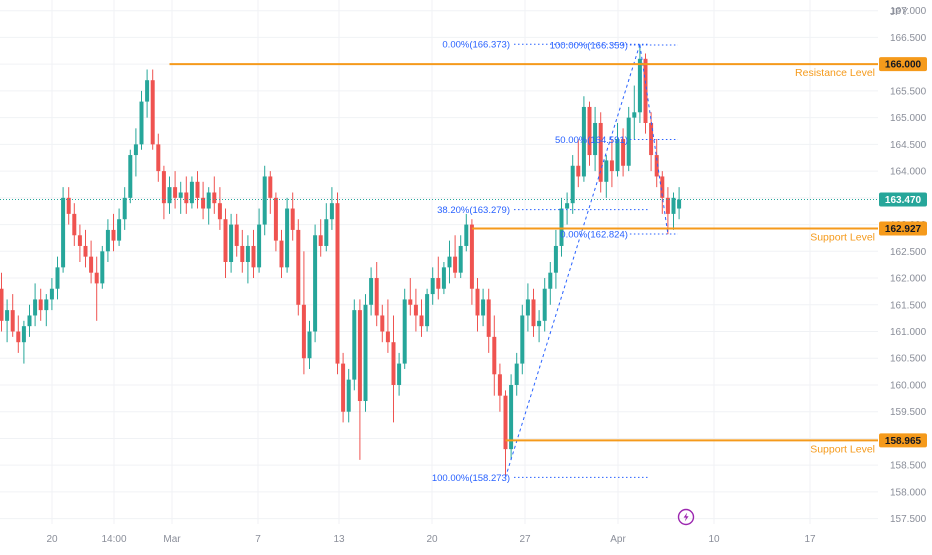  What do you see at coordinates (908, 385) in the screenshot?
I see `y-tick-label: 160.000` at bounding box center [908, 385].